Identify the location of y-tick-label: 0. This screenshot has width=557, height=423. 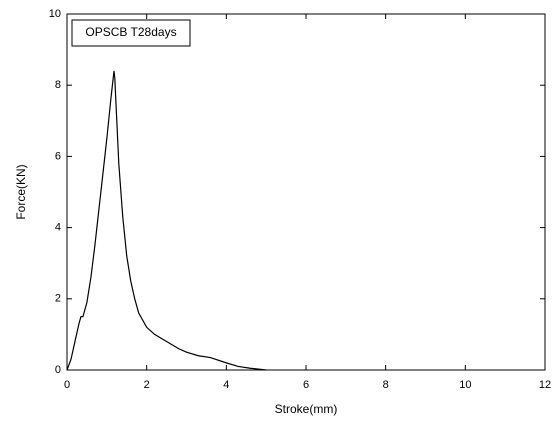
(58, 370).